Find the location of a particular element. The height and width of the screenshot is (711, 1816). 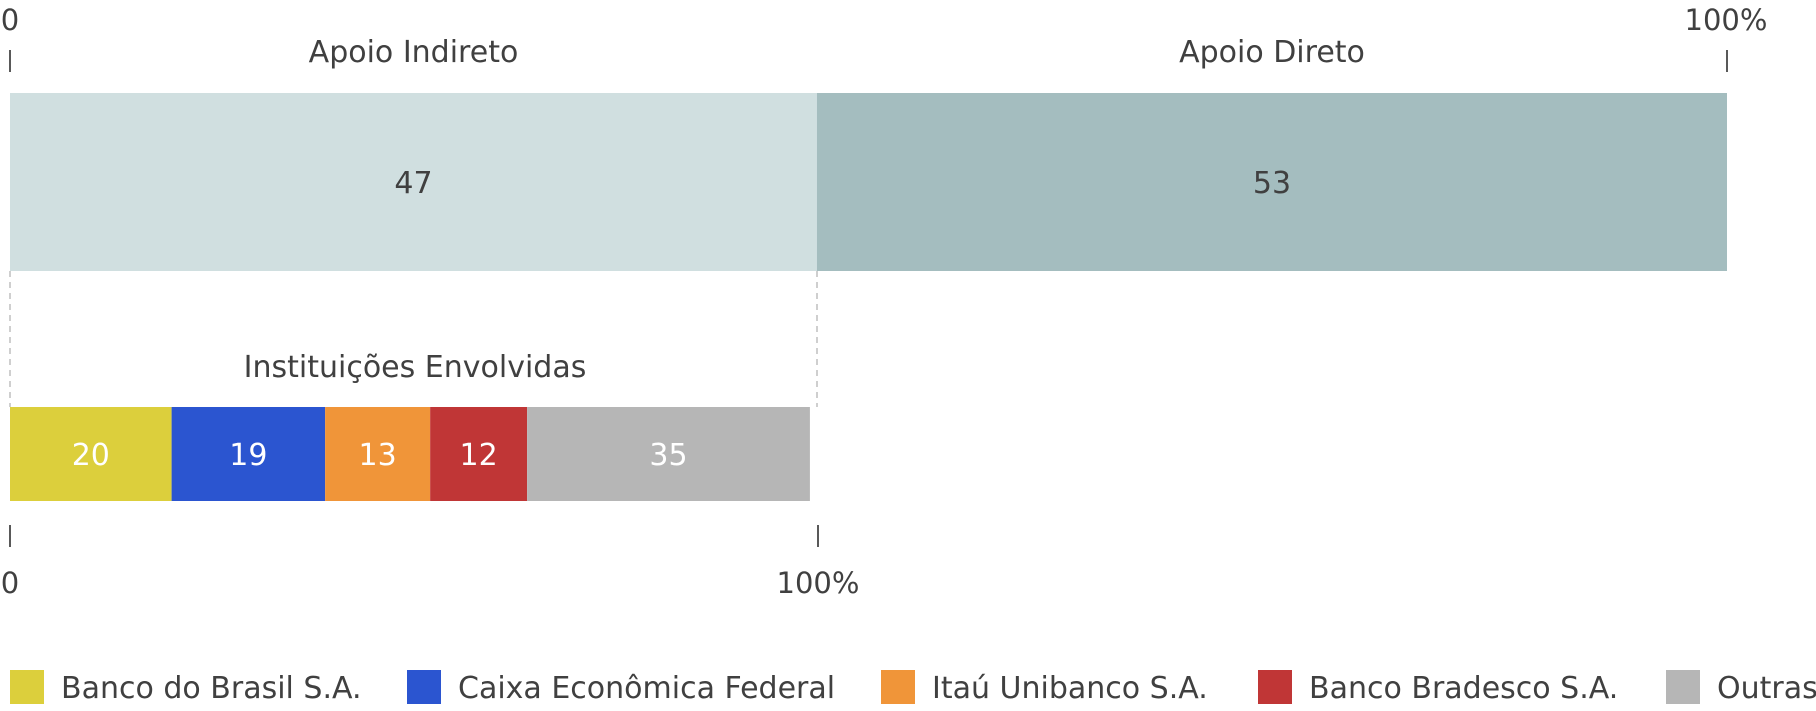

category-label-apoio-direto: Apoio Direto is located at coordinates (1272, 52).